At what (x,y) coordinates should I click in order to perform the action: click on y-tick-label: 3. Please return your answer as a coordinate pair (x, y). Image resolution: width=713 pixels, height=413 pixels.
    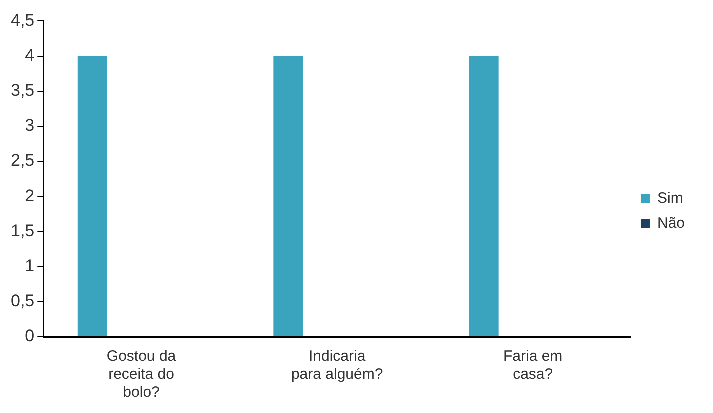
    Looking at the image, I should click on (30, 126).